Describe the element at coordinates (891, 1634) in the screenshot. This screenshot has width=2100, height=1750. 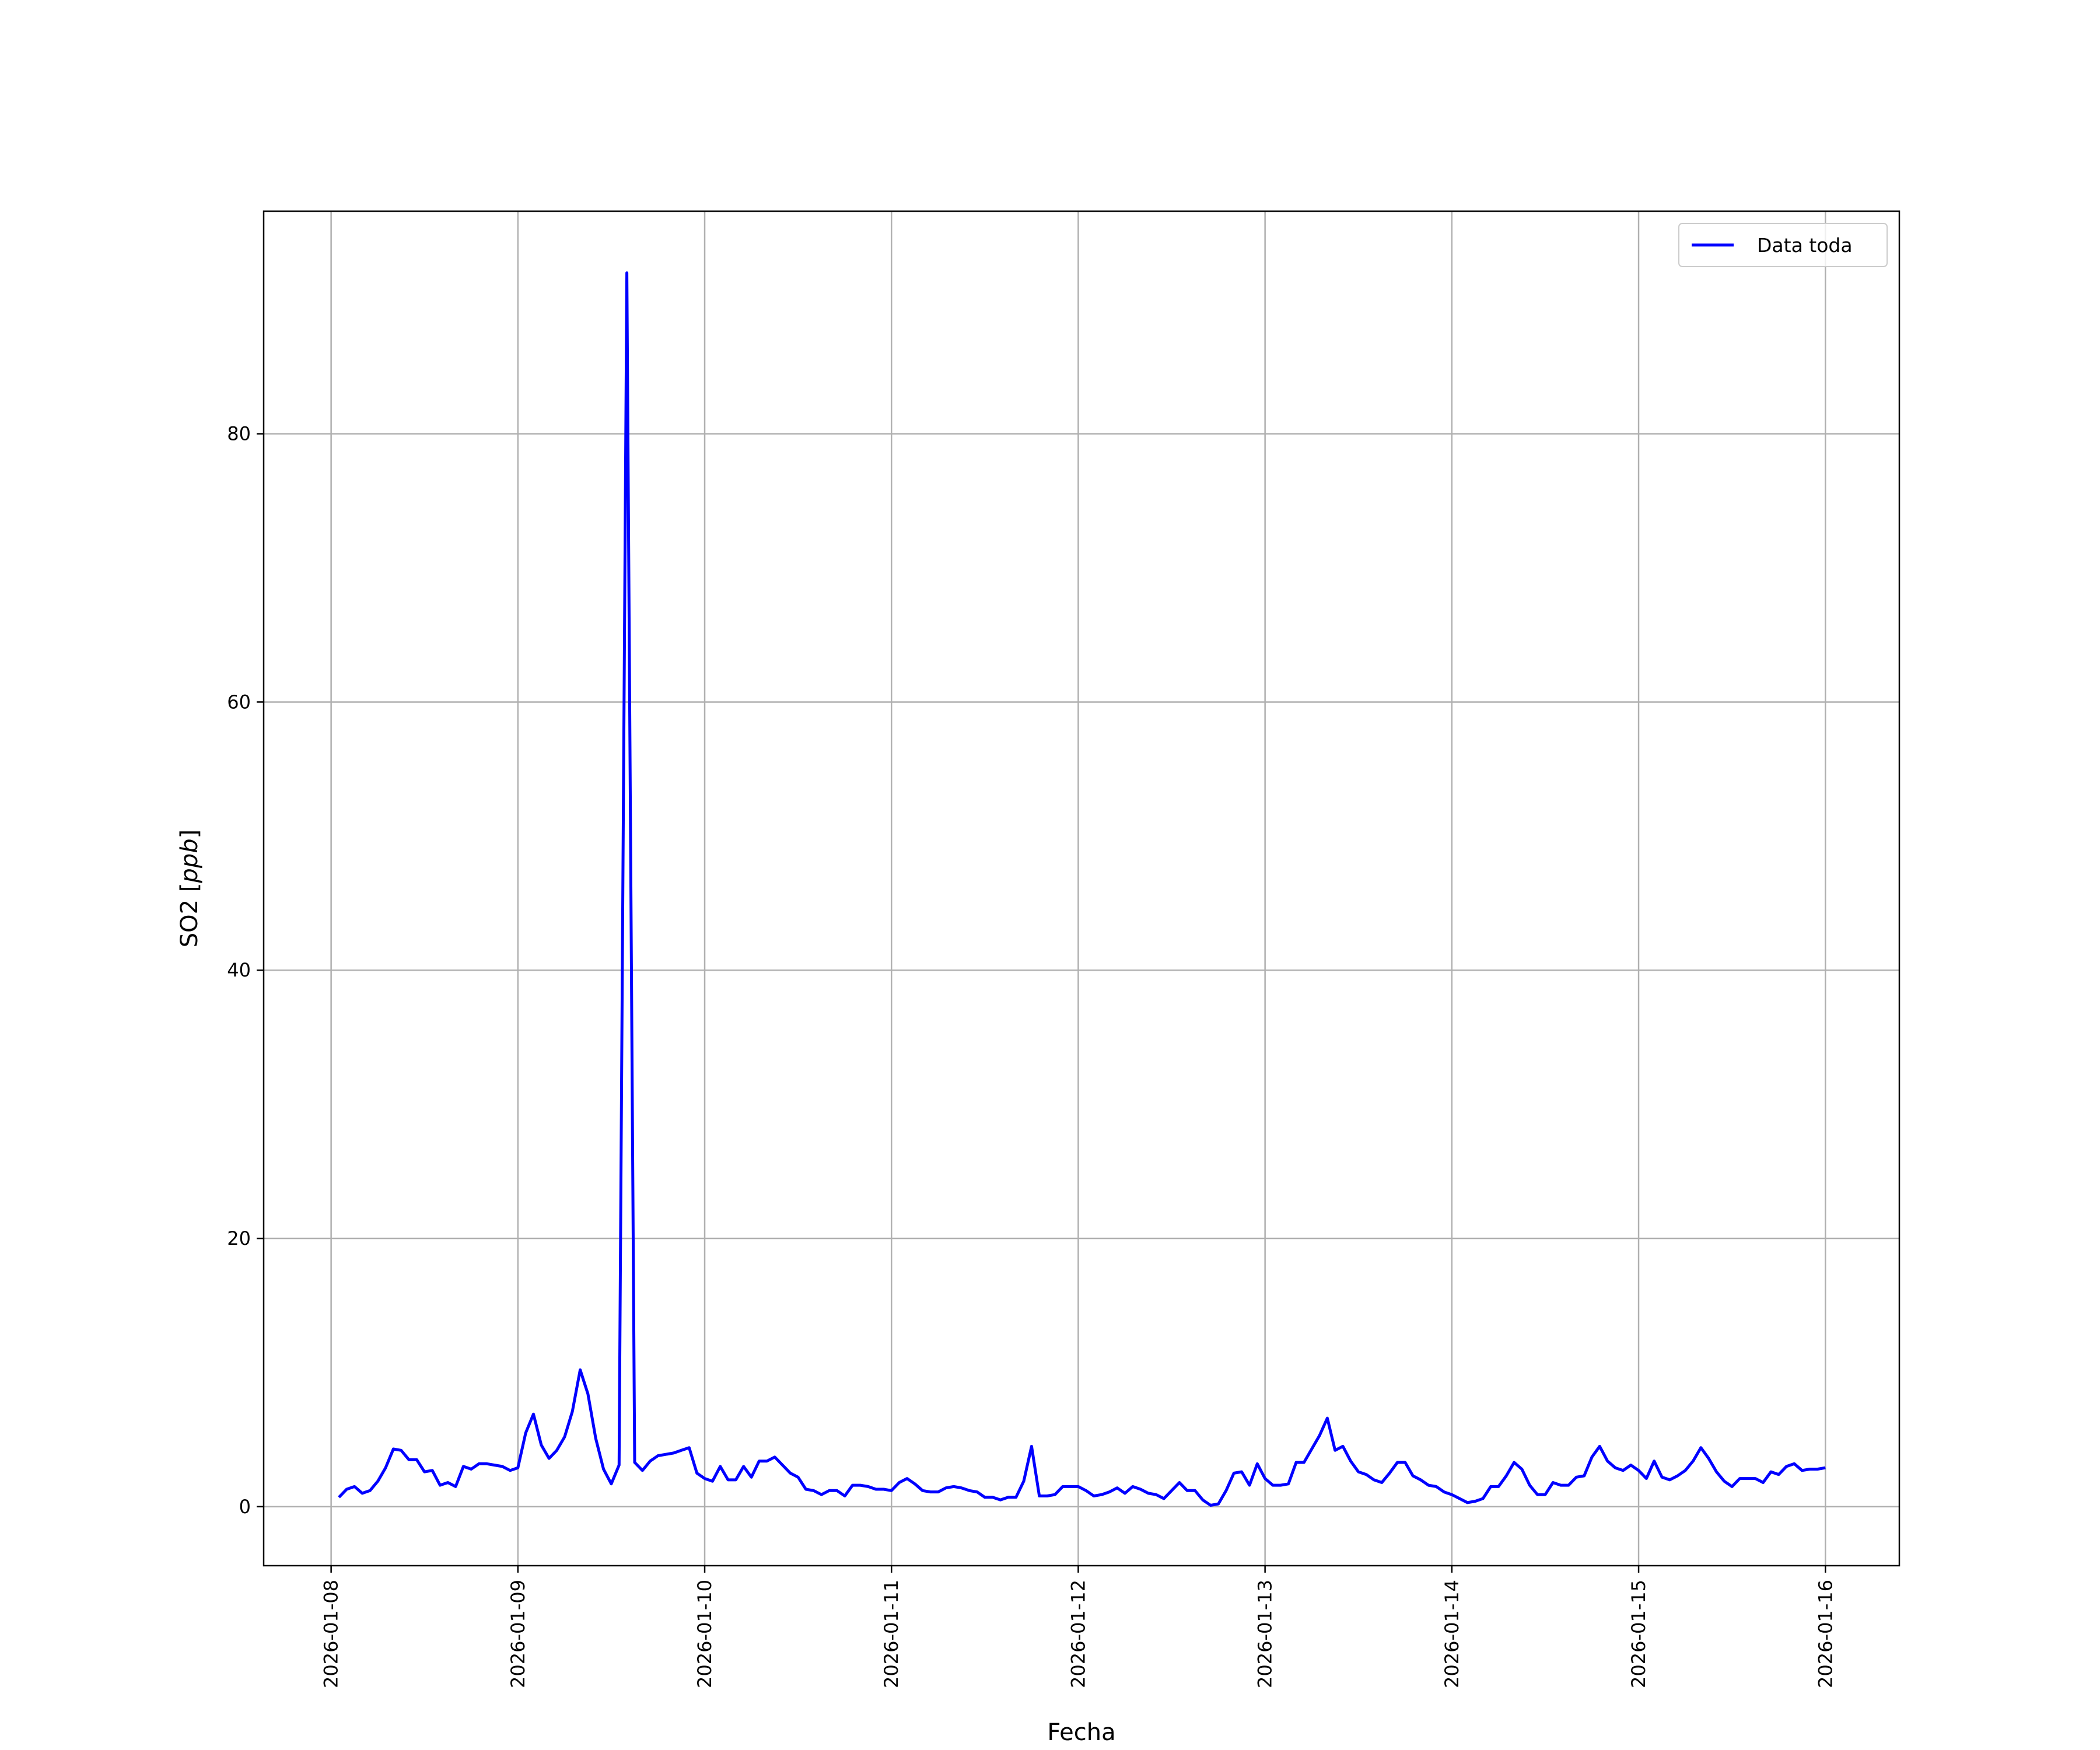
I see `x-tick-label: 2026-01-11` at that location.